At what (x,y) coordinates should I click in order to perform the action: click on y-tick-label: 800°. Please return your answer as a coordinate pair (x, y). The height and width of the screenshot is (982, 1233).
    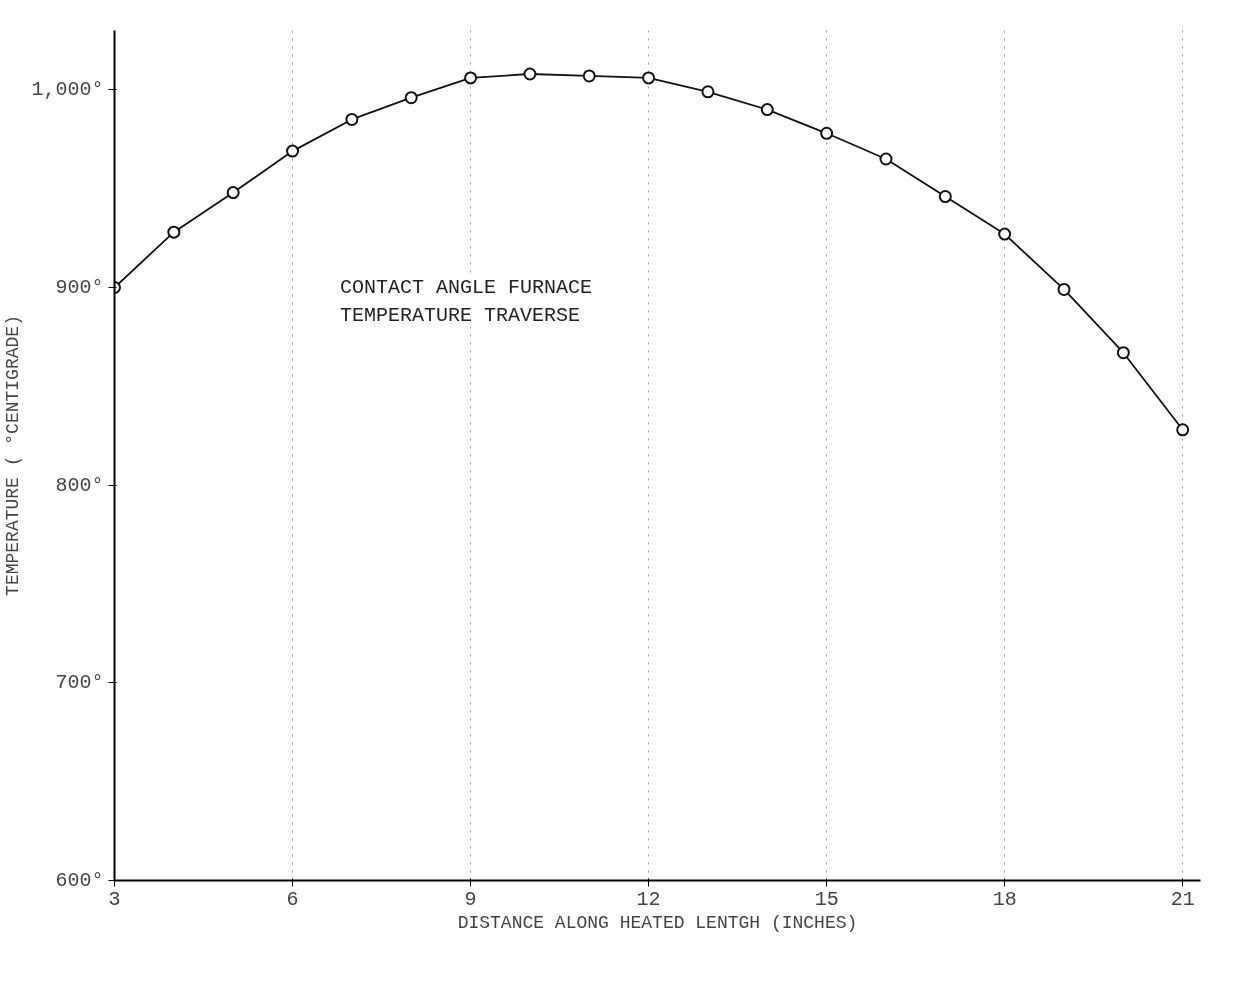
    Looking at the image, I should click on (79, 485).